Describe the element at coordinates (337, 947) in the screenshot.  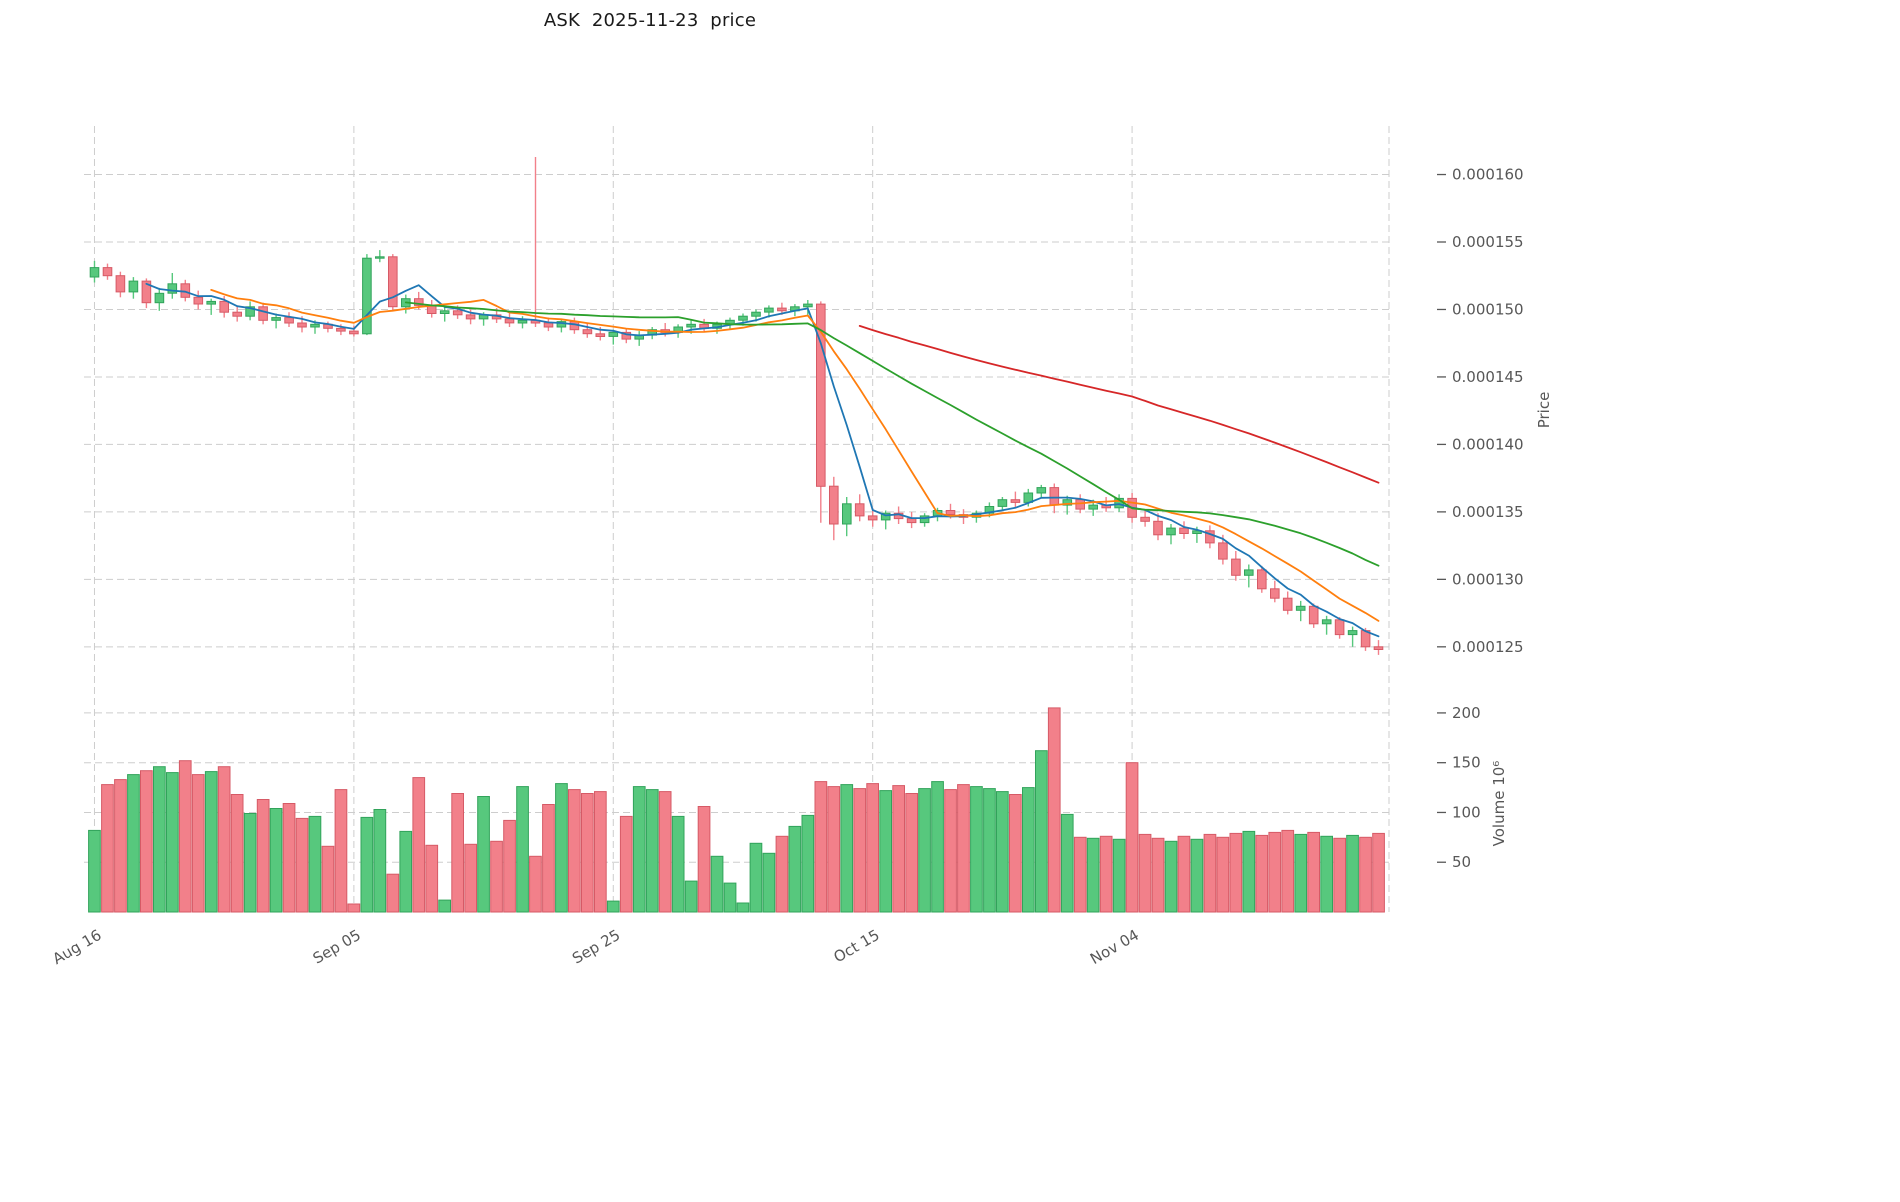
I see `svg-text: Sep 05` at that location.